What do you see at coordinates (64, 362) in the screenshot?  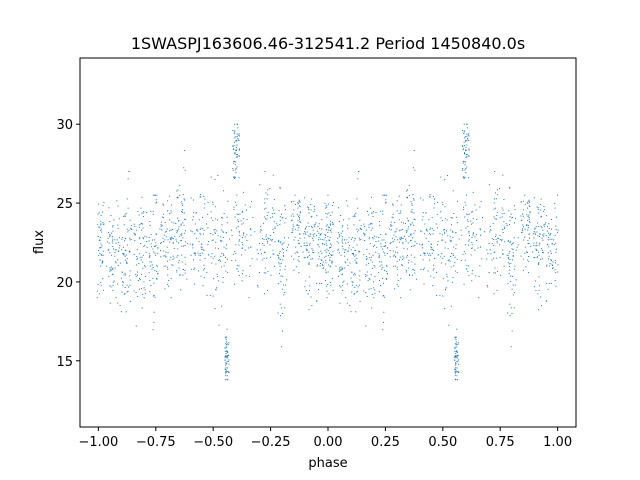 I see `y-tick-label: 15` at bounding box center [64, 362].